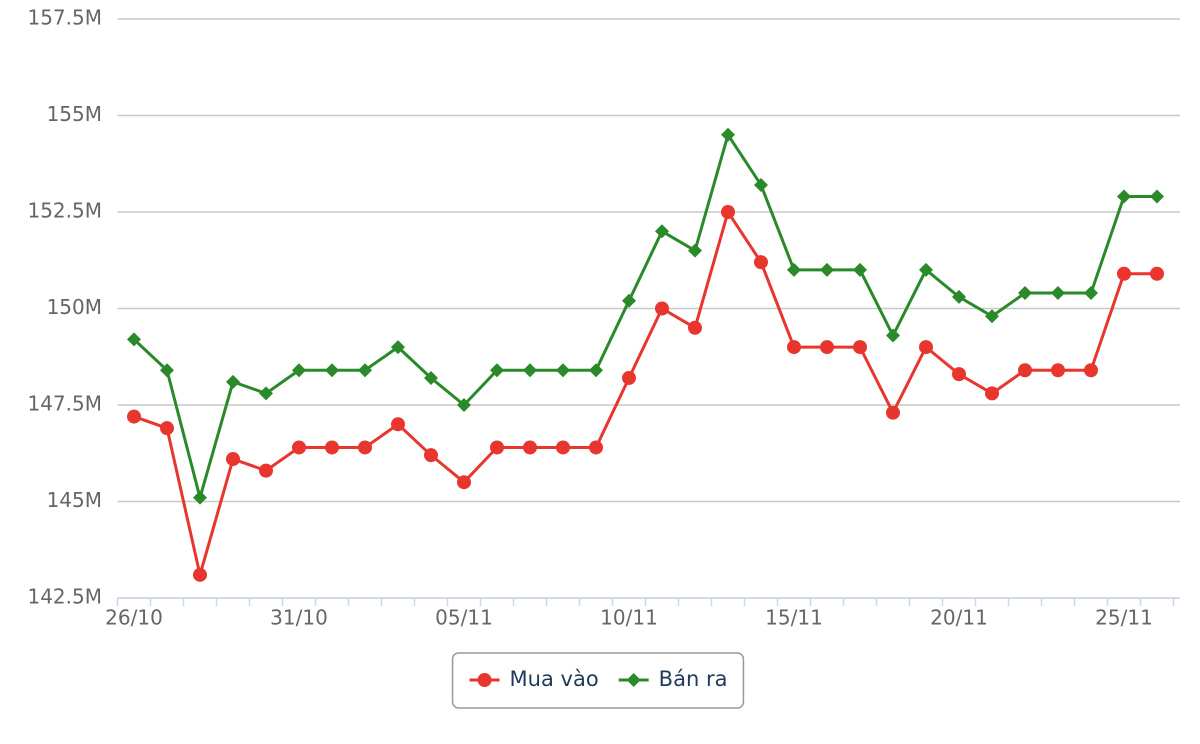 Image resolution: width=1200 pixels, height=744 pixels. What do you see at coordinates (464, 618) in the screenshot?
I see `x-tick-label: 05/11` at bounding box center [464, 618].